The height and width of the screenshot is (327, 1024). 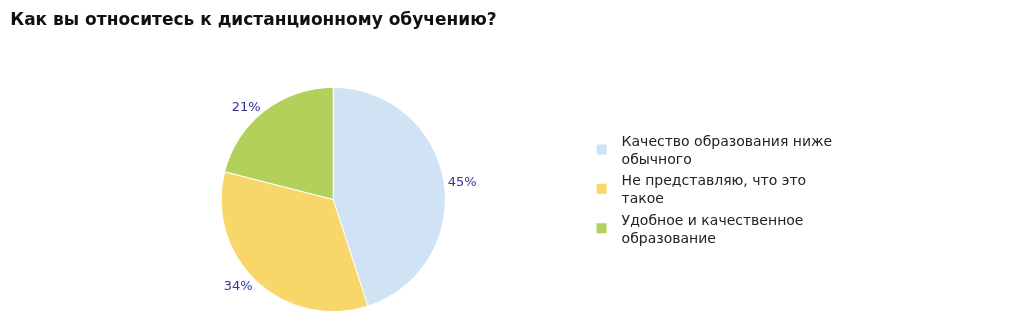 What do you see at coordinates (462, 182) in the screenshot?
I see `data-label: 45%` at bounding box center [462, 182].